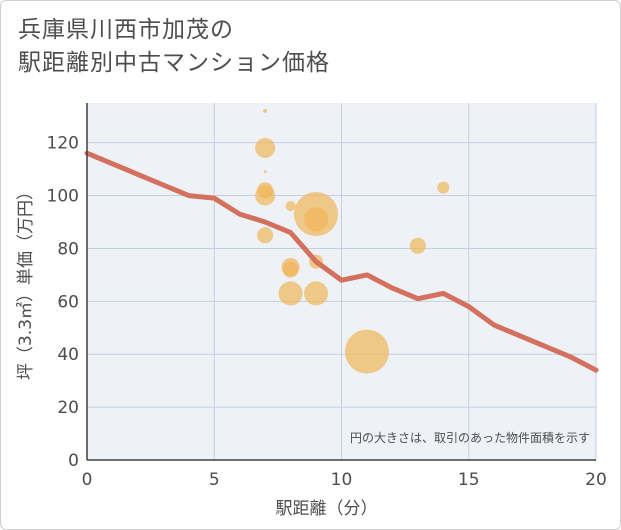  I want to click on x-tick-label: 20, so click(596, 480).